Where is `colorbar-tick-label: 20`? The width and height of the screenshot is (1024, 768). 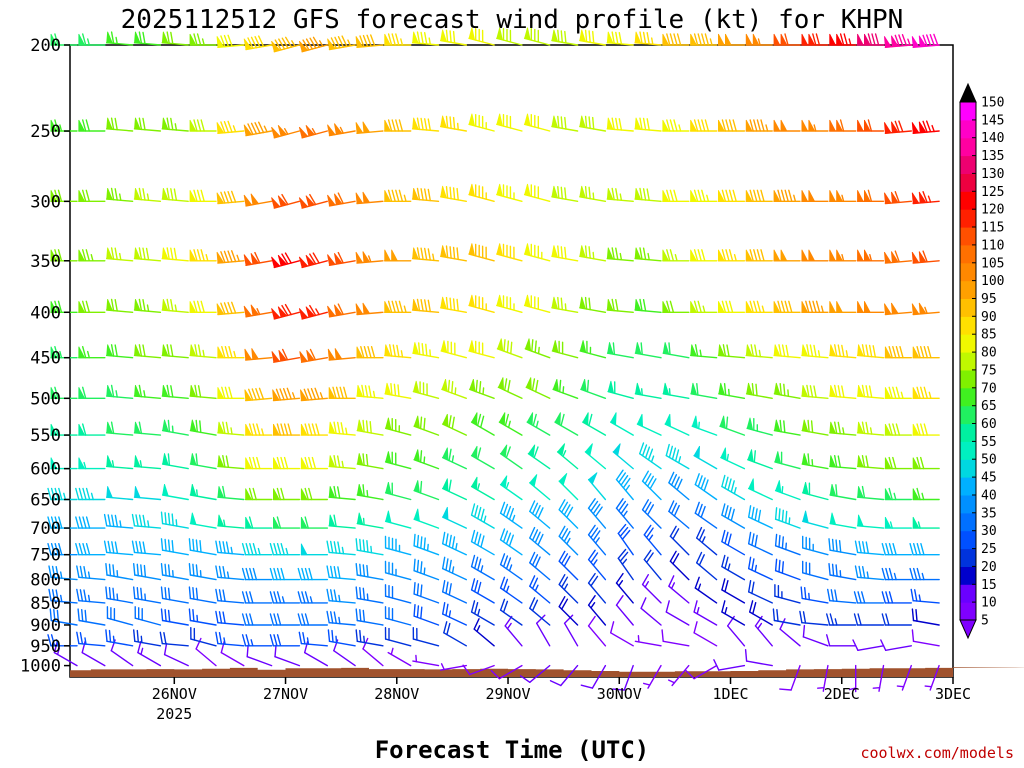 colorbar-tick-label: 20 is located at coordinates (989, 567).